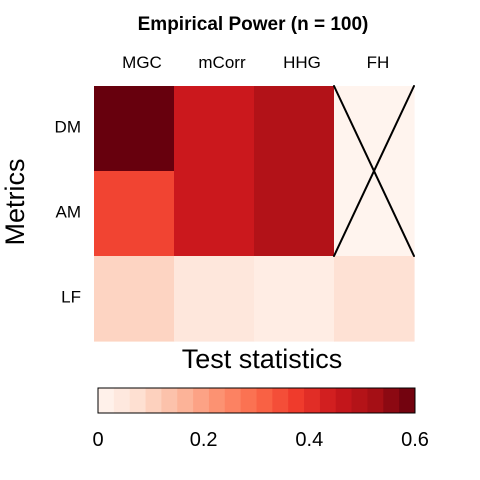  What do you see at coordinates (294, 299) in the screenshot?
I see `cell-lf-hhg` at bounding box center [294, 299].